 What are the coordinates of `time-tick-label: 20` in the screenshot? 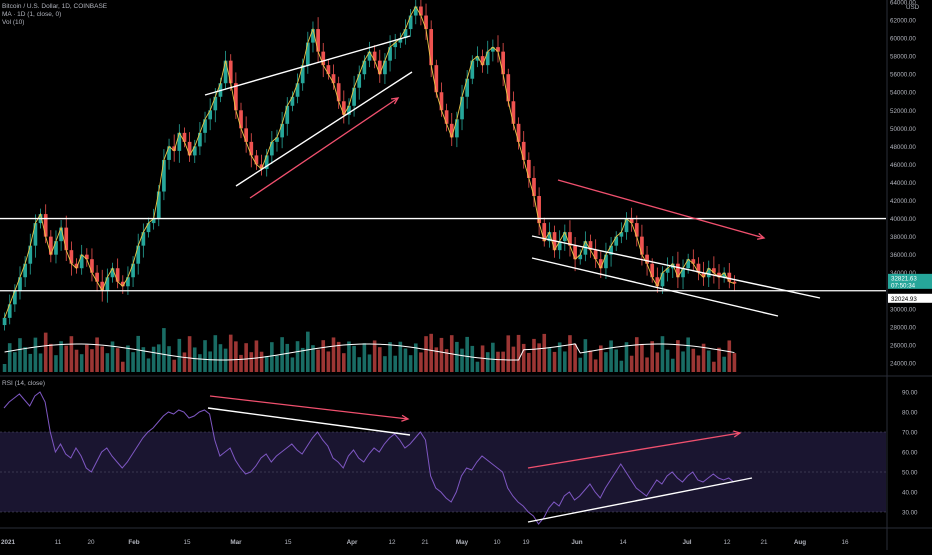 It's located at (91, 542).